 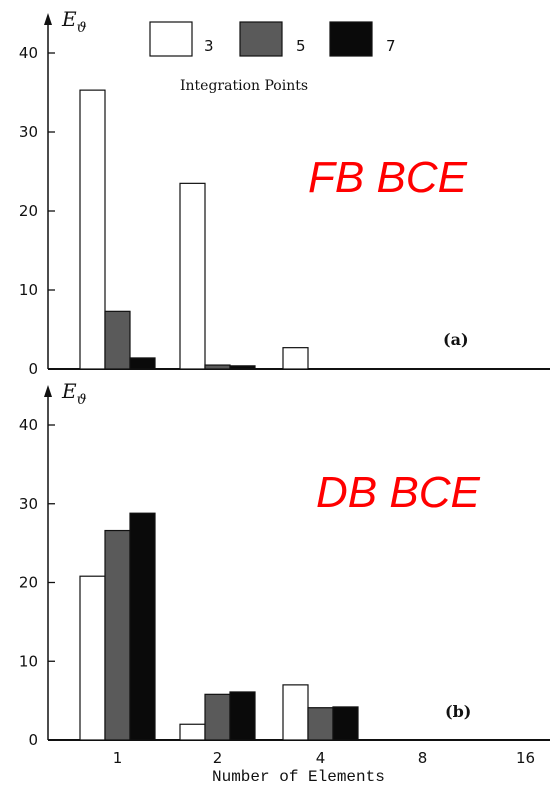 What do you see at coordinates (28, 425) in the screenshot?
I see `y-tick-label-b: 40` at bounding box center [28, 425].